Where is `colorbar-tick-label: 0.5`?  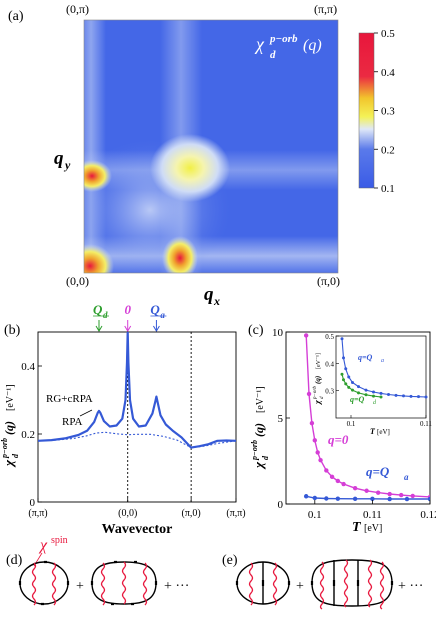 colorbar-tick-label: 0.5 is located at coordinates (388, 34).